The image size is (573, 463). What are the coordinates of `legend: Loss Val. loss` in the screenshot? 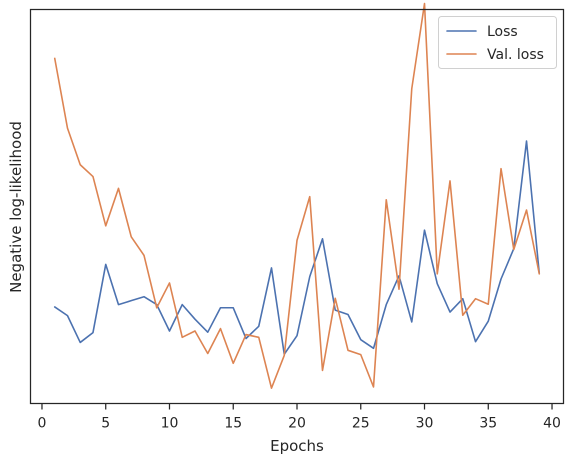 It's located at (497, 42).